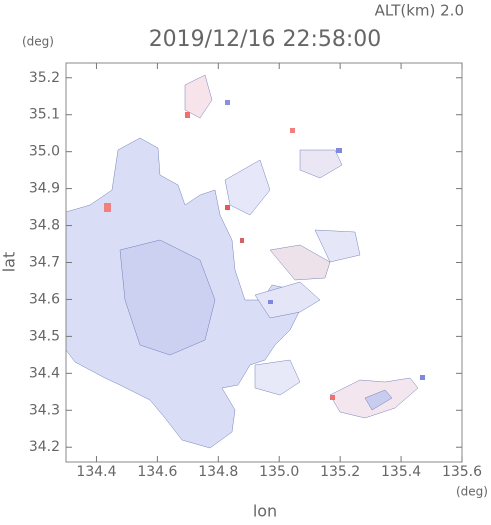 Image resolution: width=491 pixels, height=525 pixels. I want to click on x-tick-label: 134.8, so click(218, 472).